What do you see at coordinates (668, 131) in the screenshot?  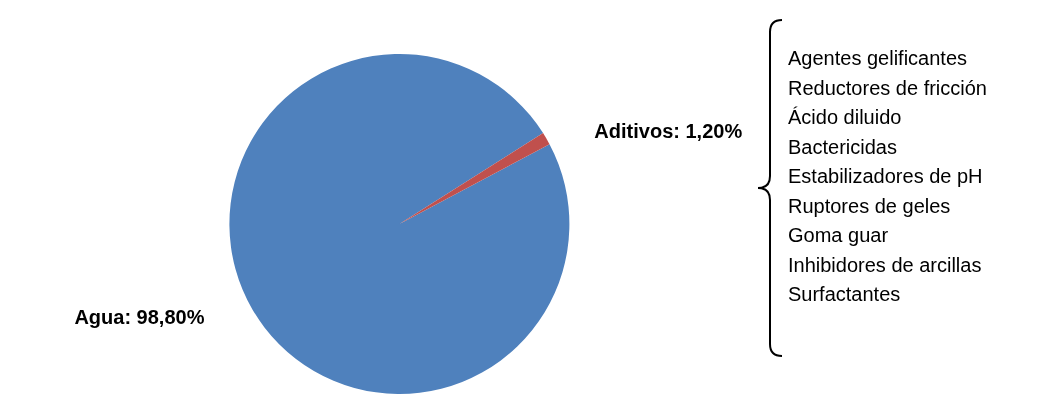 I see `slice-label: Aditivos: 1,20%` at bounding box center [668, 131].